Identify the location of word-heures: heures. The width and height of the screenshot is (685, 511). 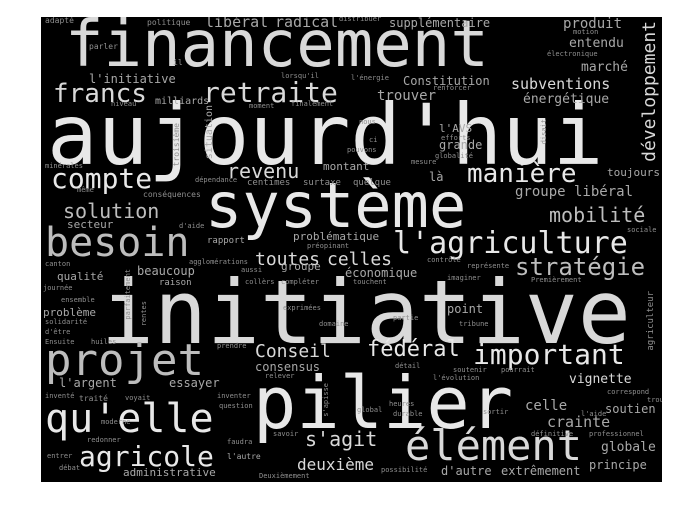
(402, 404).